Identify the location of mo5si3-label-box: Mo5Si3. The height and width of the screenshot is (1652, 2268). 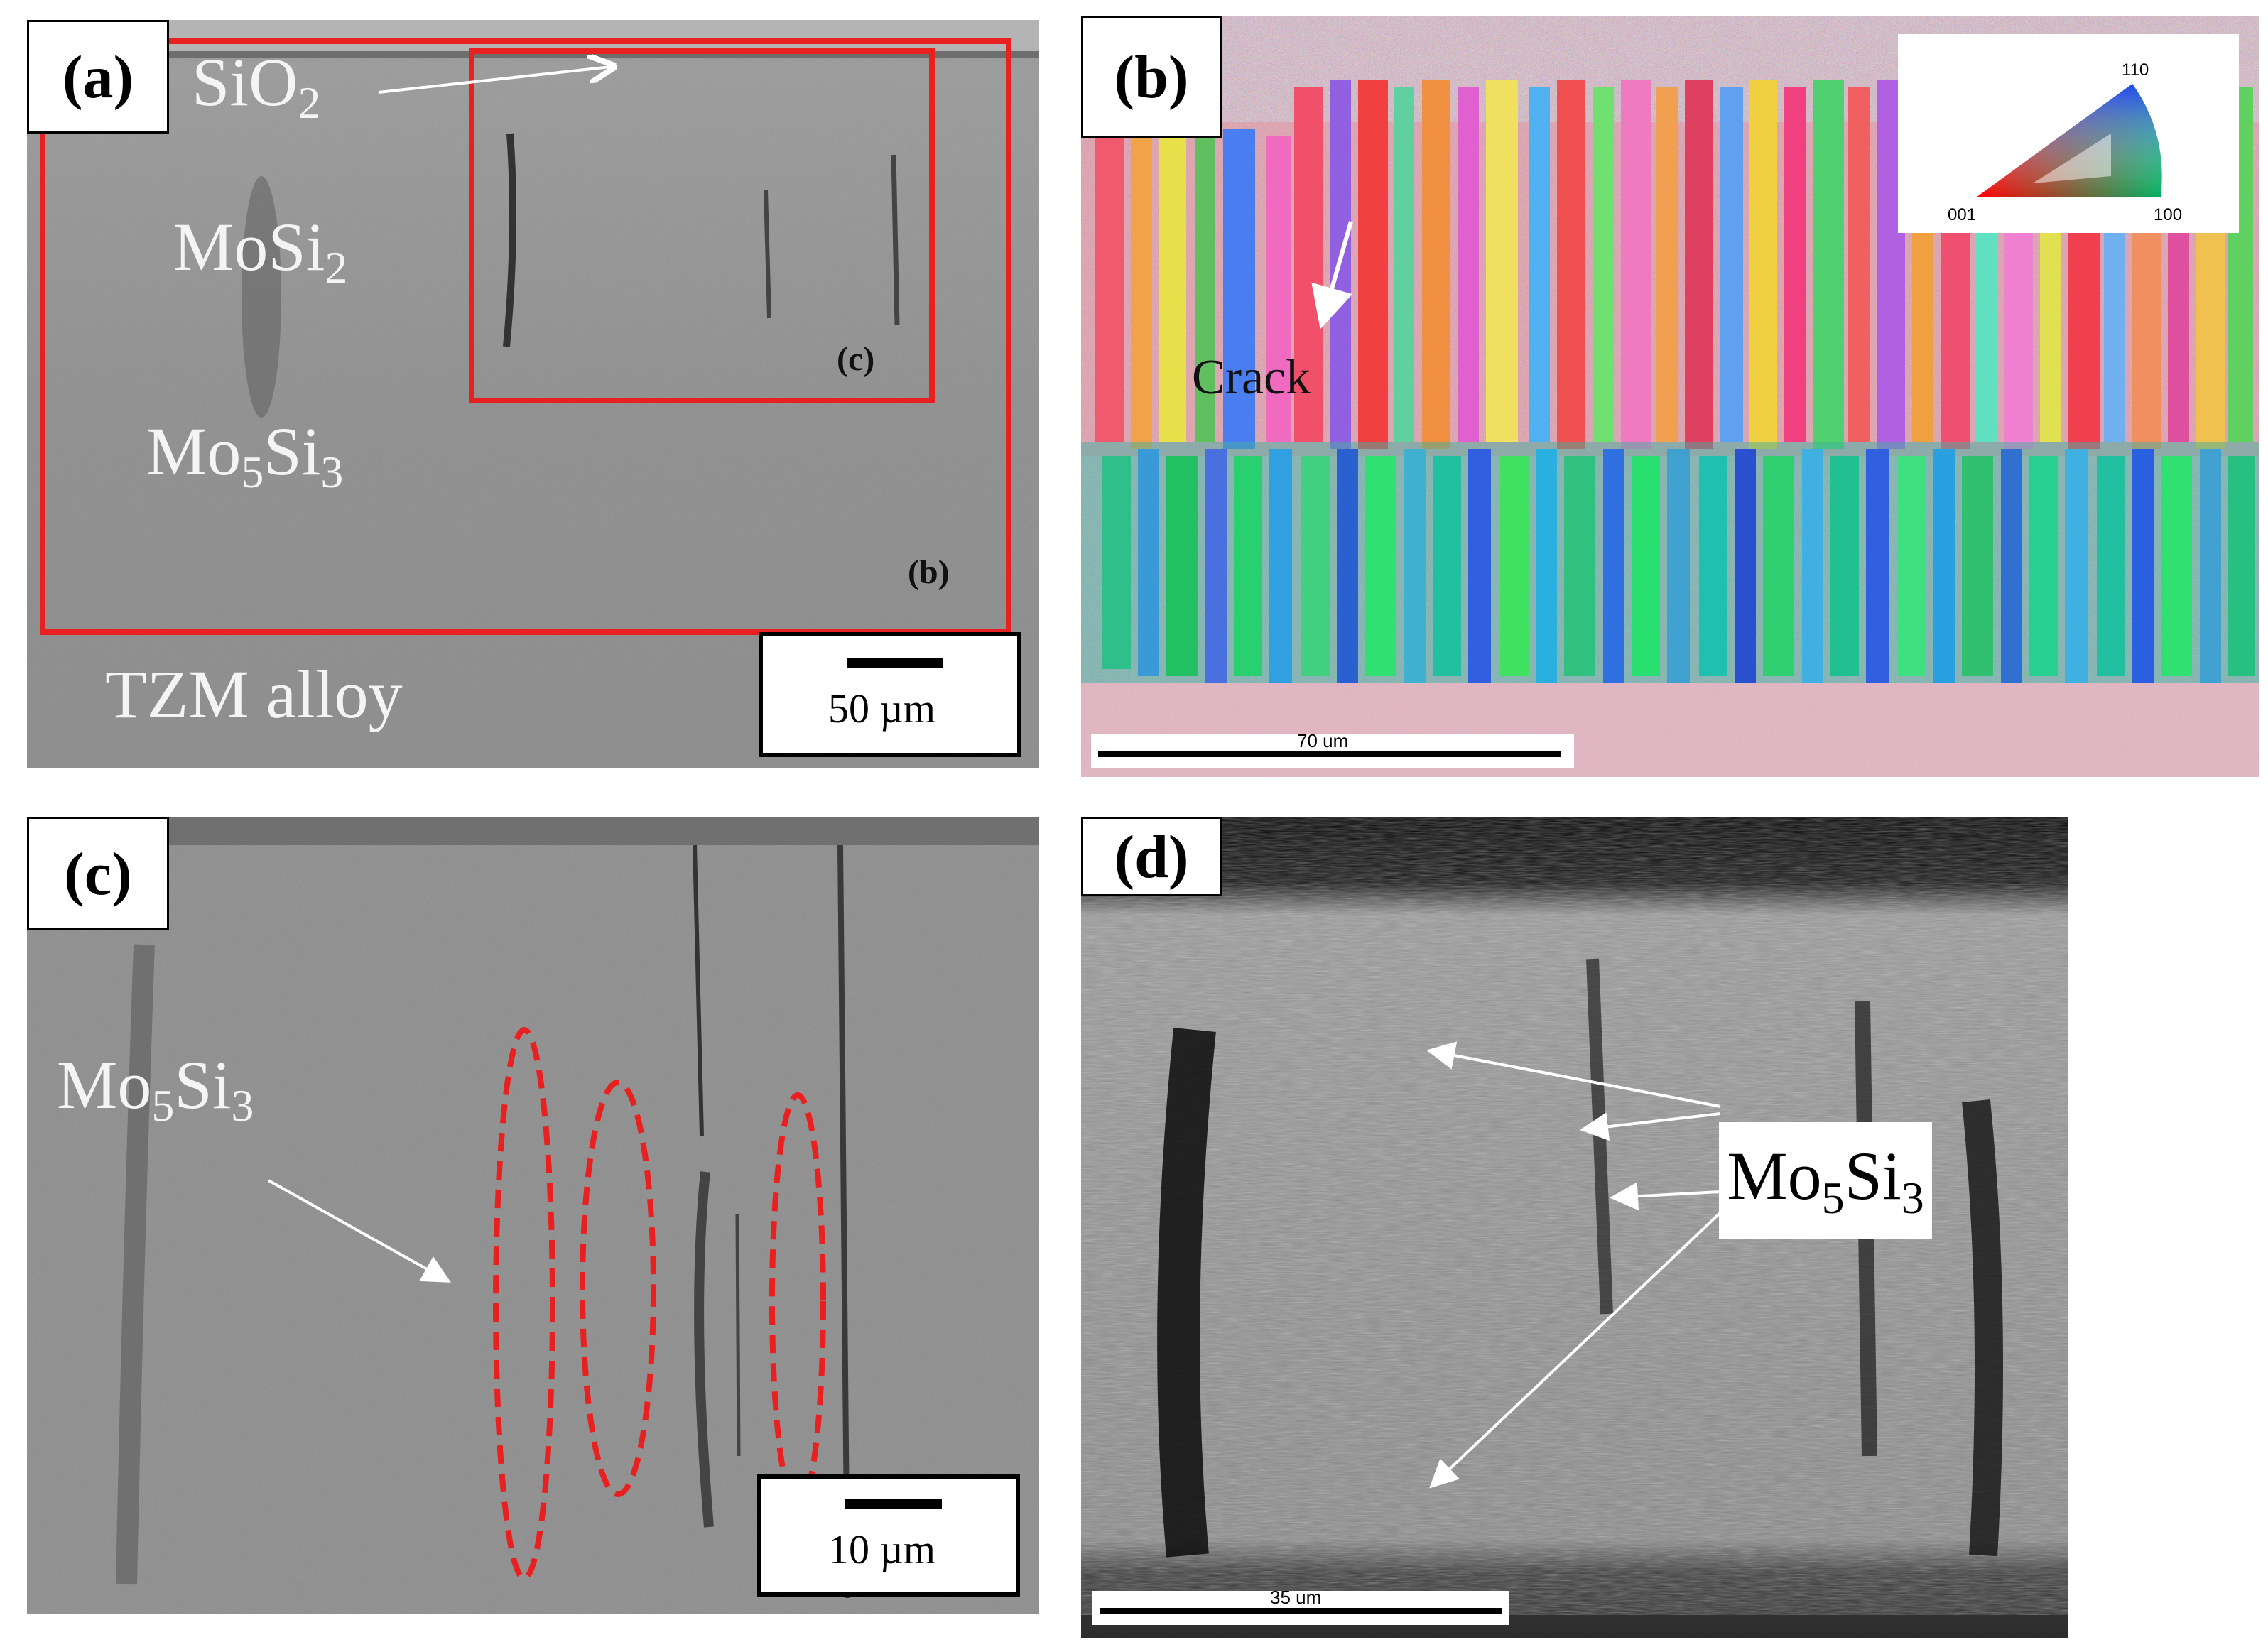
(1825, 1180).